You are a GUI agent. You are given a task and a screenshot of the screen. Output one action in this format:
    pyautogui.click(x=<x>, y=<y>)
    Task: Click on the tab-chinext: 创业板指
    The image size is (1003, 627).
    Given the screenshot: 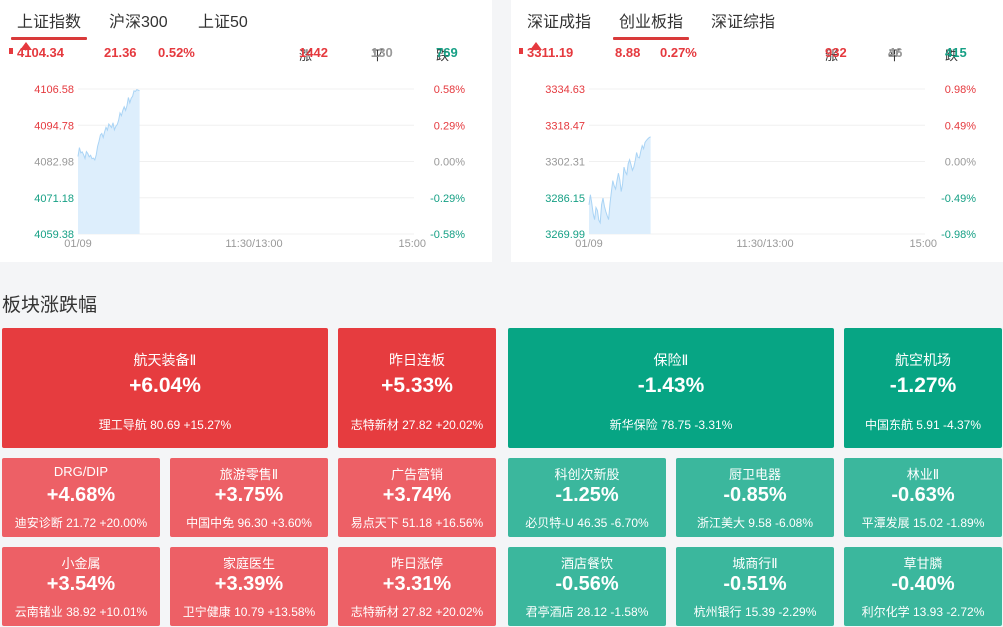 What is the action you would take?
    pyautogui.click(x=651, y=24)
    